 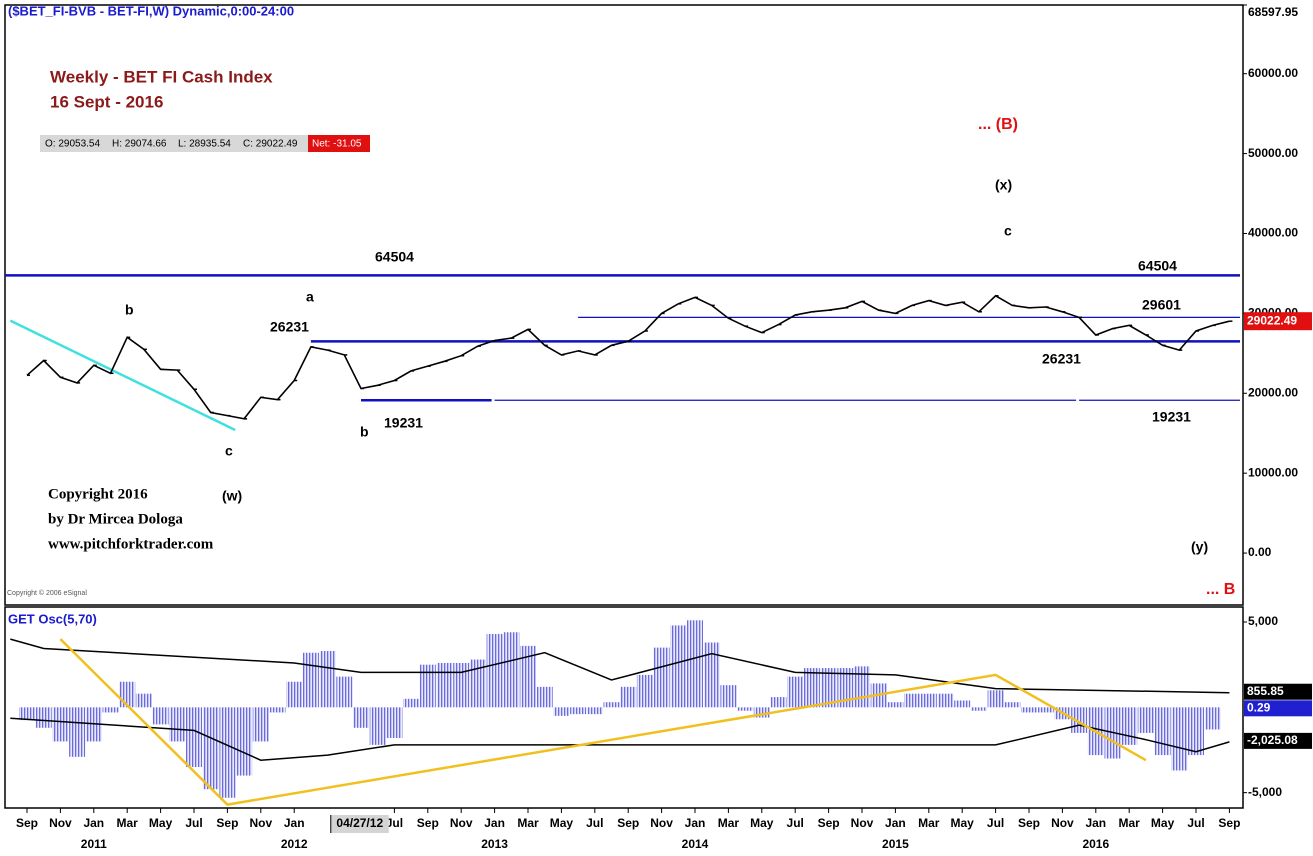 I want to click on copyright: by Dr Mircea Dologa, so click(x=115, y=519).